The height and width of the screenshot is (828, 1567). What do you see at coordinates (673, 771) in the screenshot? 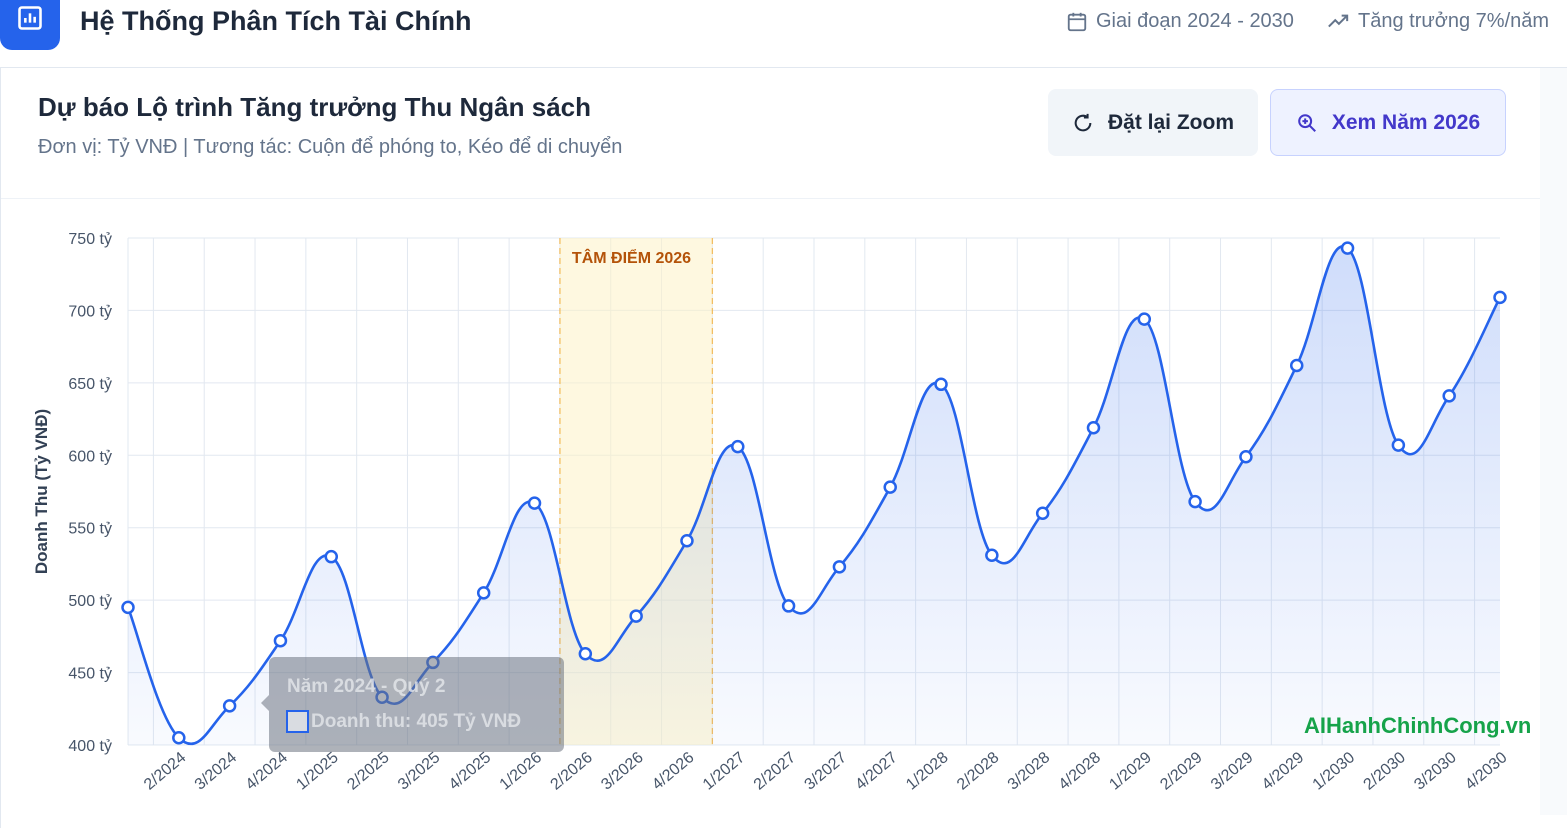
I see `x-tick-label: 4/2026` at bounding box center [673, 771].